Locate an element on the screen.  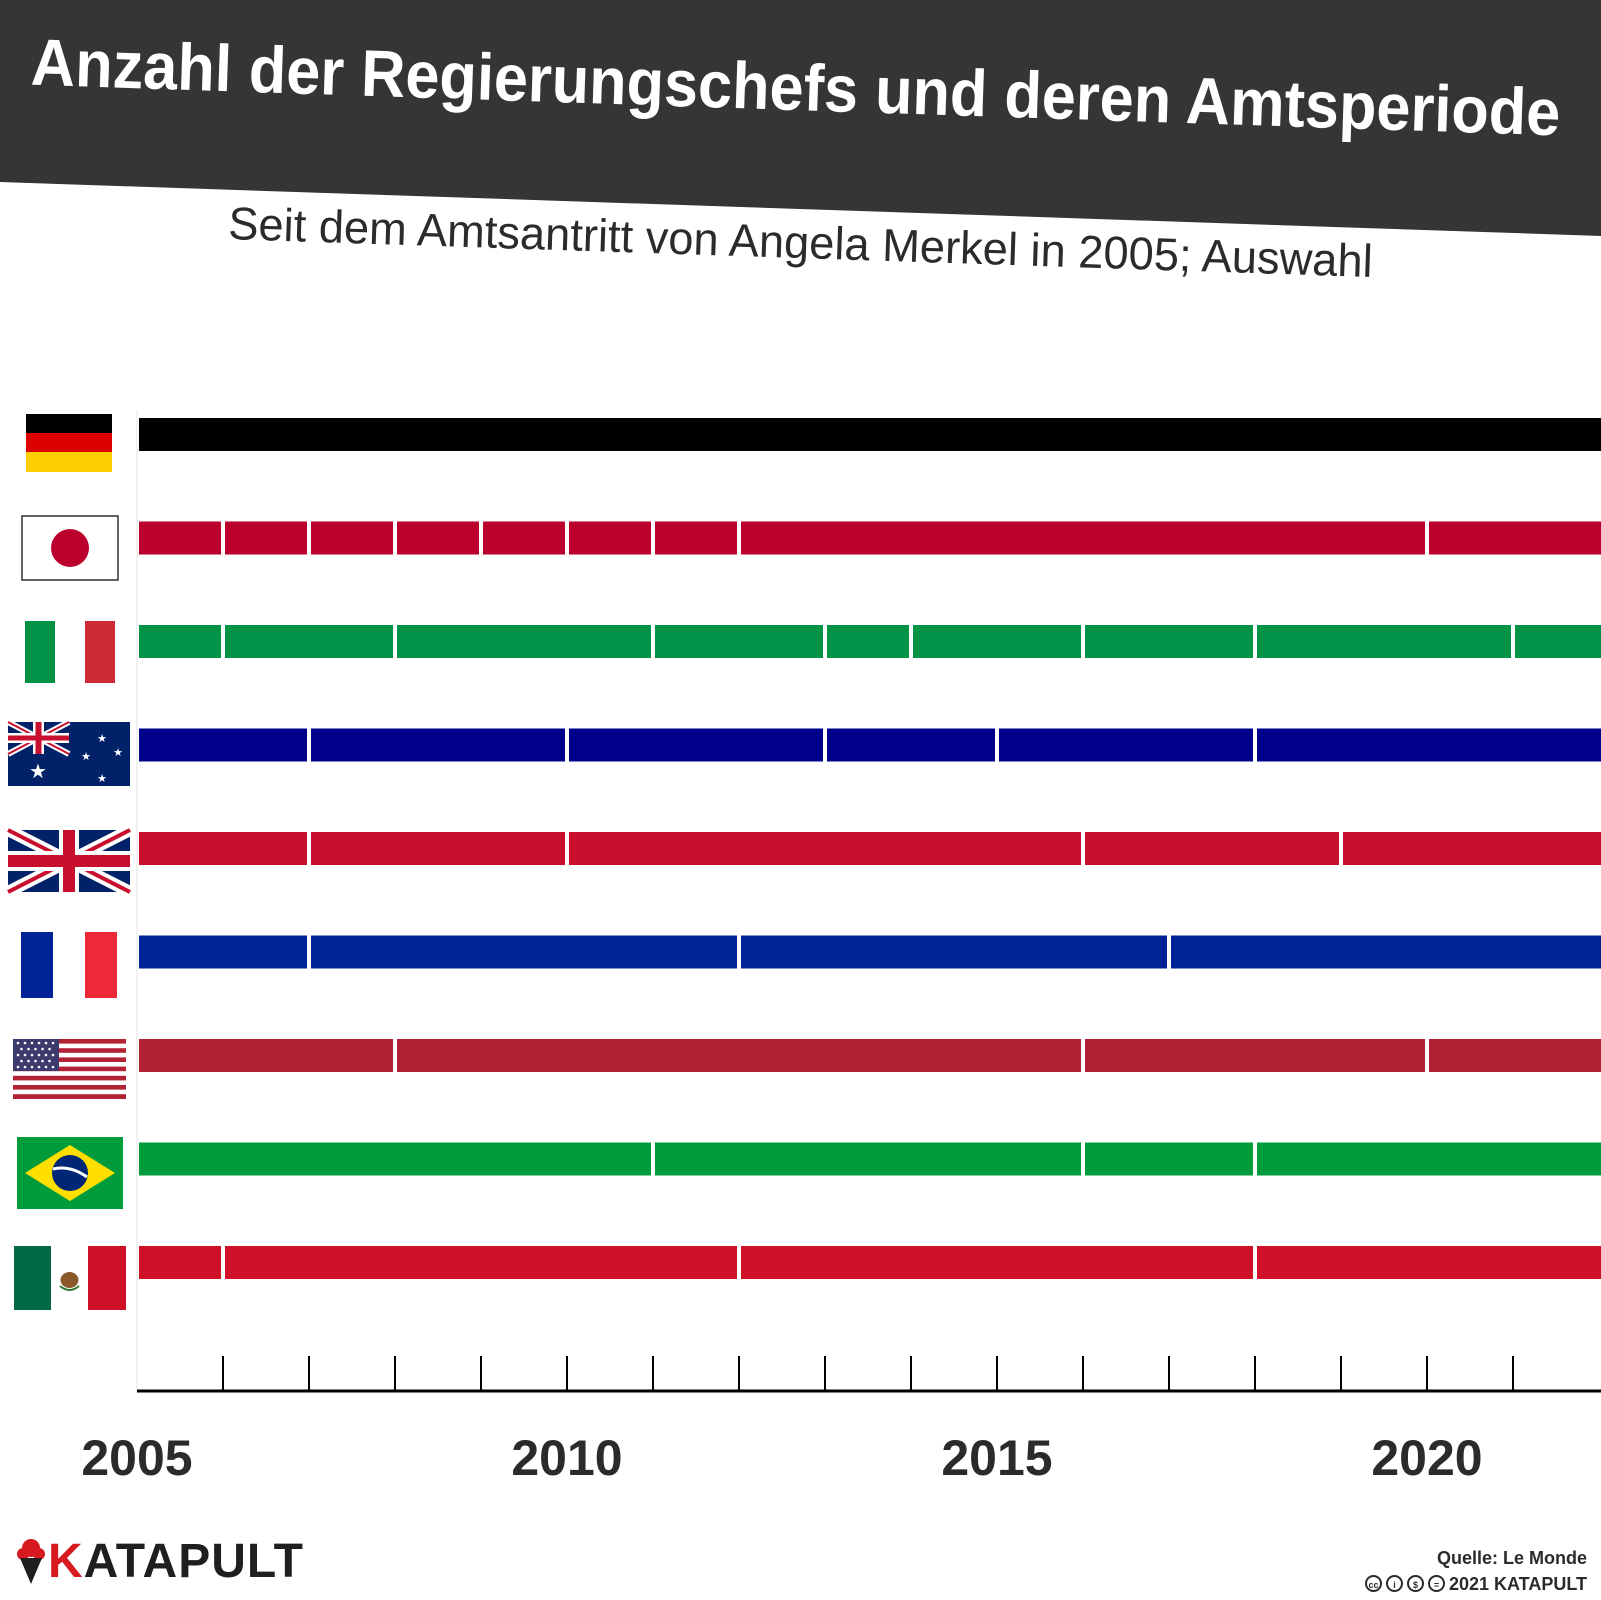
katapult-logo: KATAPULT is located at coordinates (159, 1562).